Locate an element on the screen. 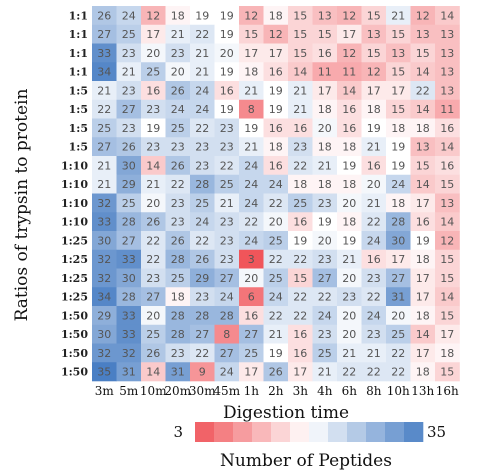 Image resolution: width=492 pixels, height=475 pixels. x-tick-label: 5m is located at coordinates (129, 391).